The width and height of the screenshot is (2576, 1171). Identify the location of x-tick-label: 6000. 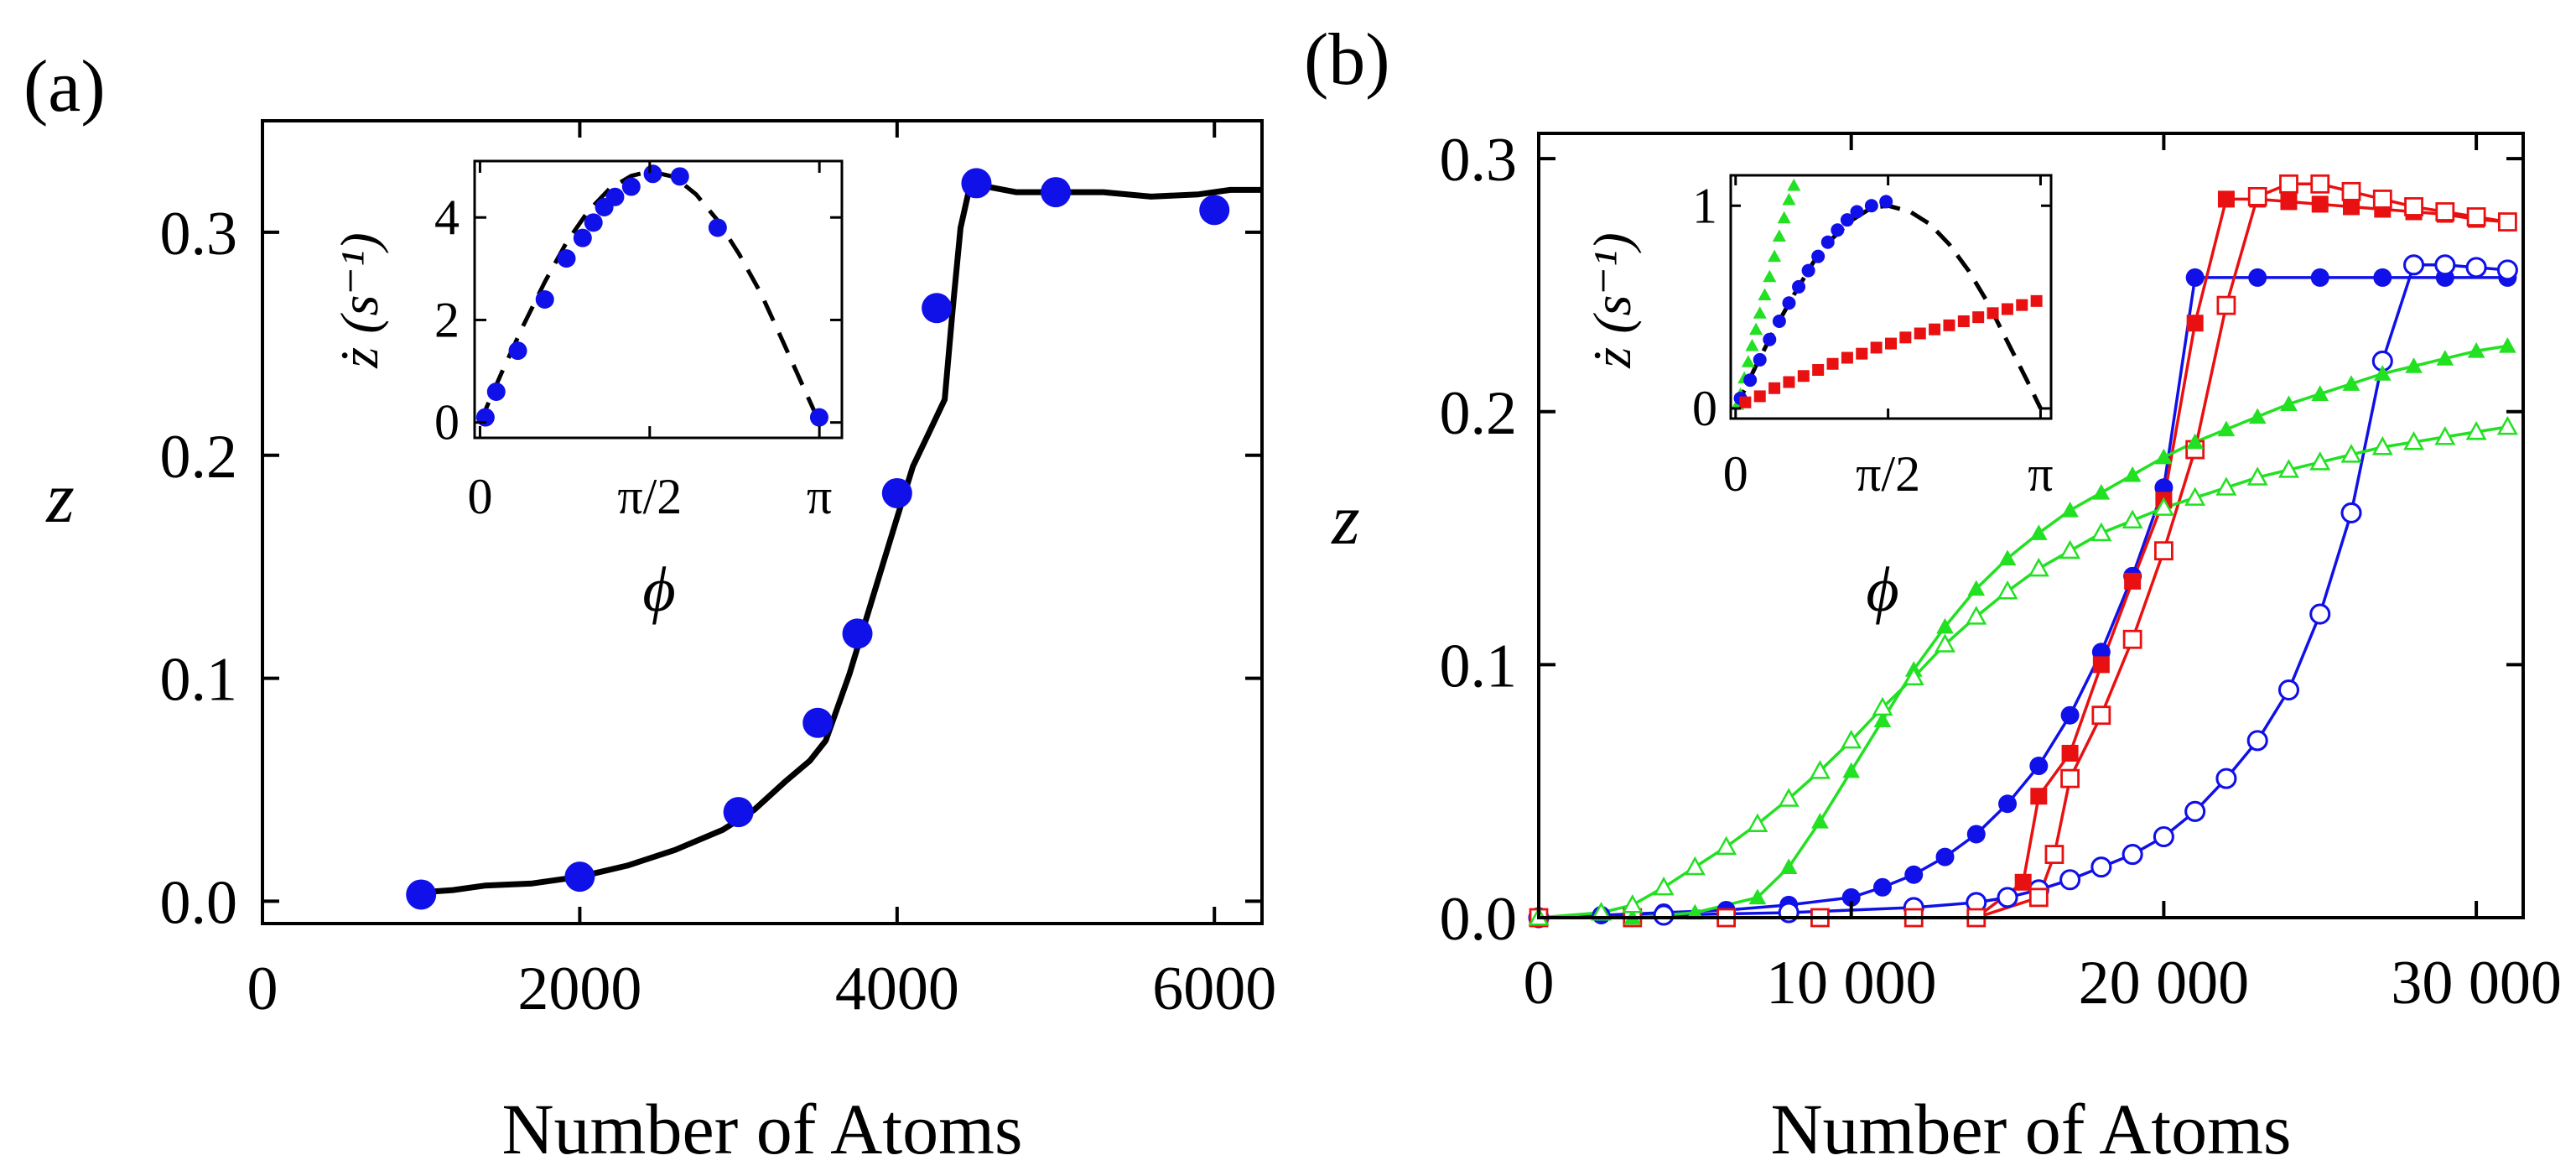
(1214, 989).